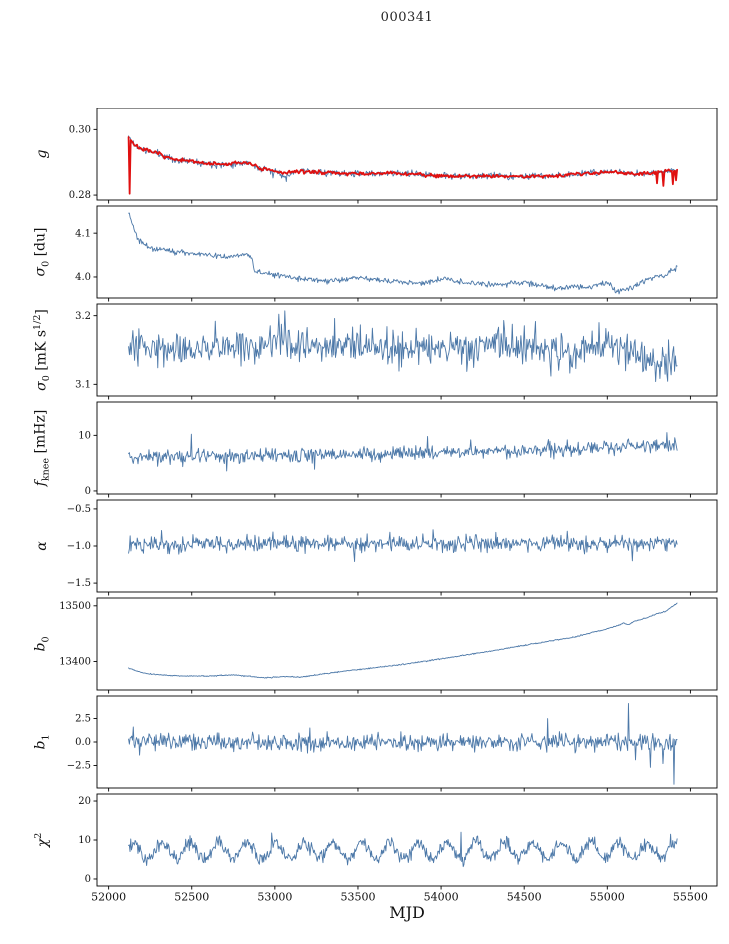  I want to click on y-axis-label-sigma0-mk: σ0 [mK s1/2], so click(42, 350).